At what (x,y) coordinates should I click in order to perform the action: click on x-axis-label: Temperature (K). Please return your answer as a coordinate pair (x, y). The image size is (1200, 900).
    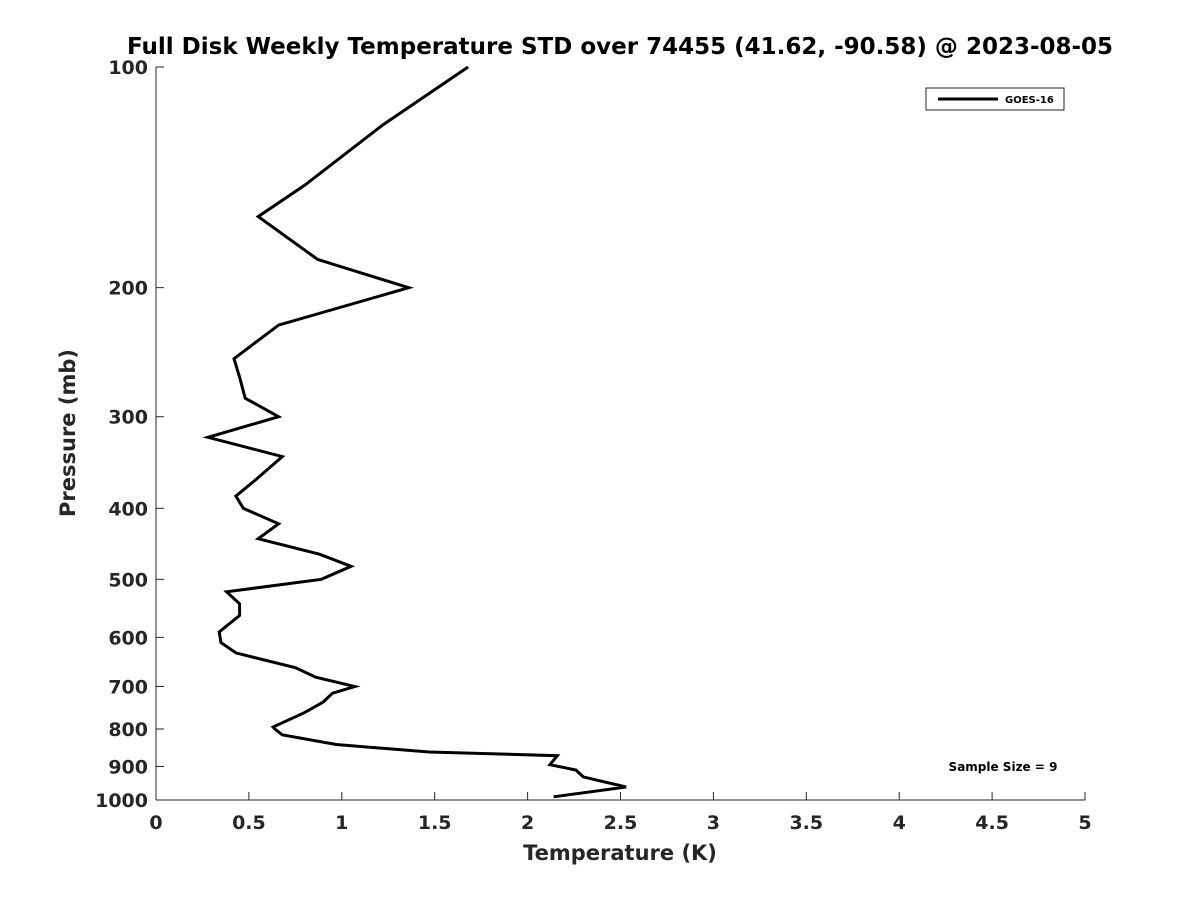
    Looking at the image, I should click on (620, 853).